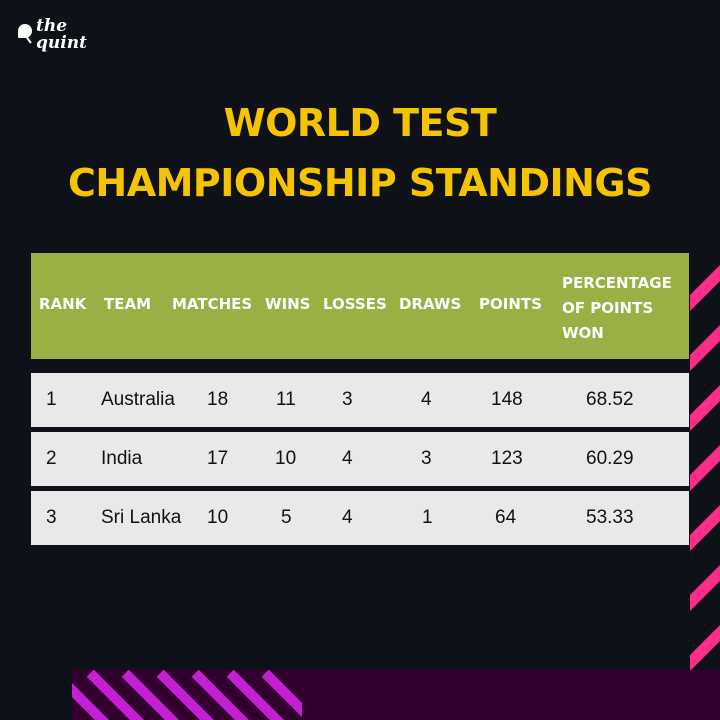 The width and height of the screenshot is (720, 720). Describe the element at coordinates (122, 458) in the screenshot. I see `cell-team: India` at that location.